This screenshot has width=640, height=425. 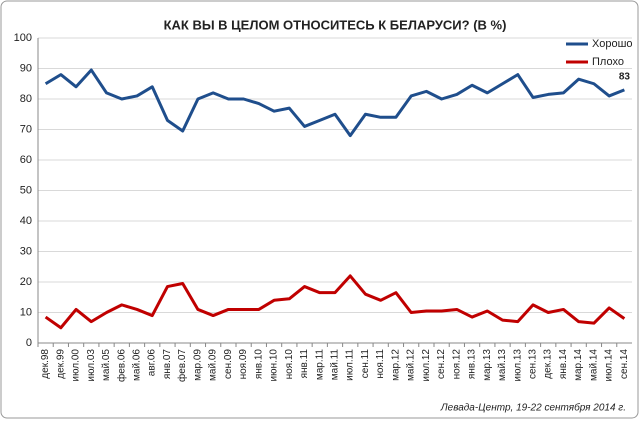 What do you see at coordinates (106, 365) in the screenshot?
I see `x-tick-label: май.05` at bounding box center [106, 365].